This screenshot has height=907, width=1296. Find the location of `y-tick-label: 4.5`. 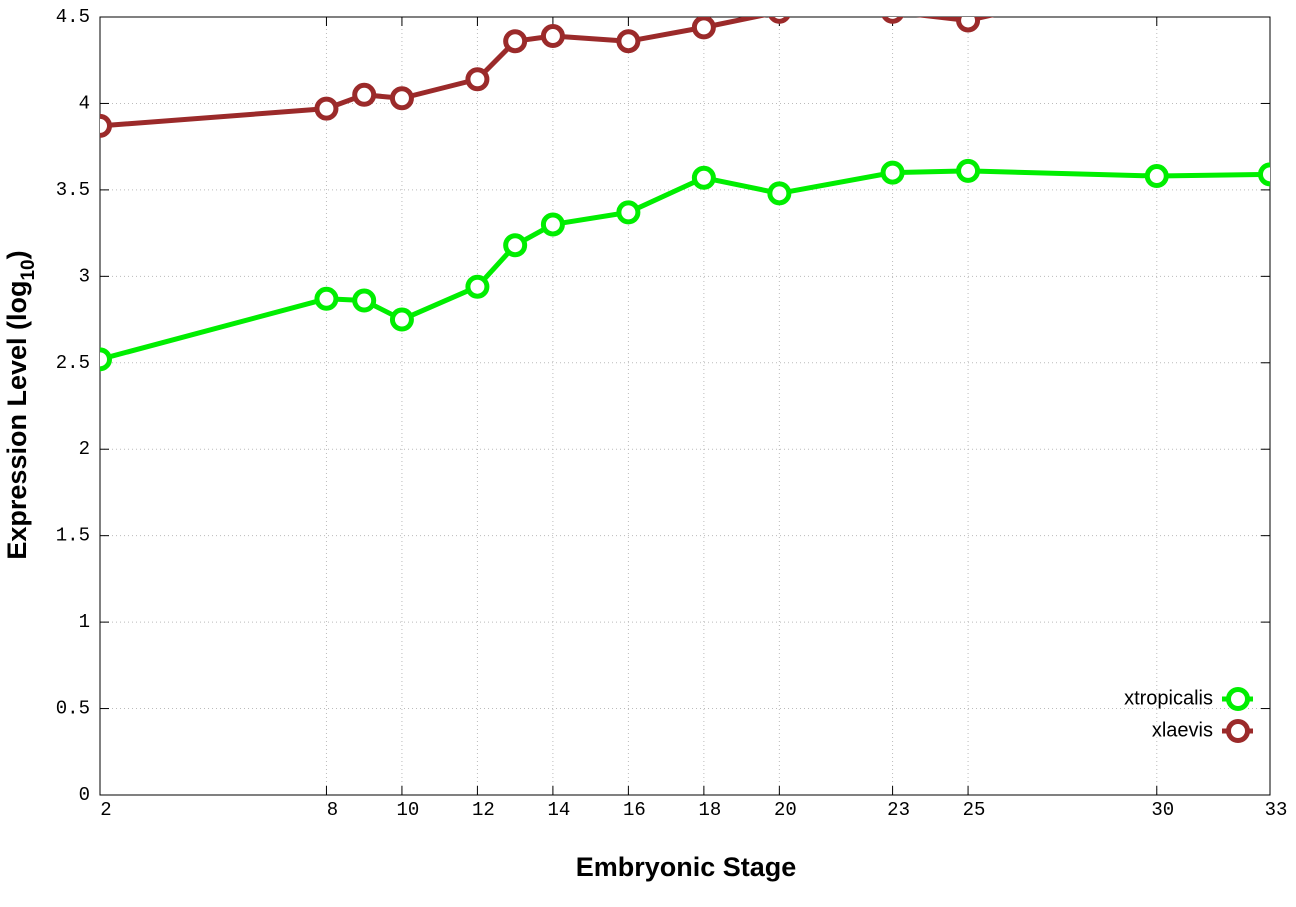

y-tick-label: 4.5 is located at coordinates (73, 17).